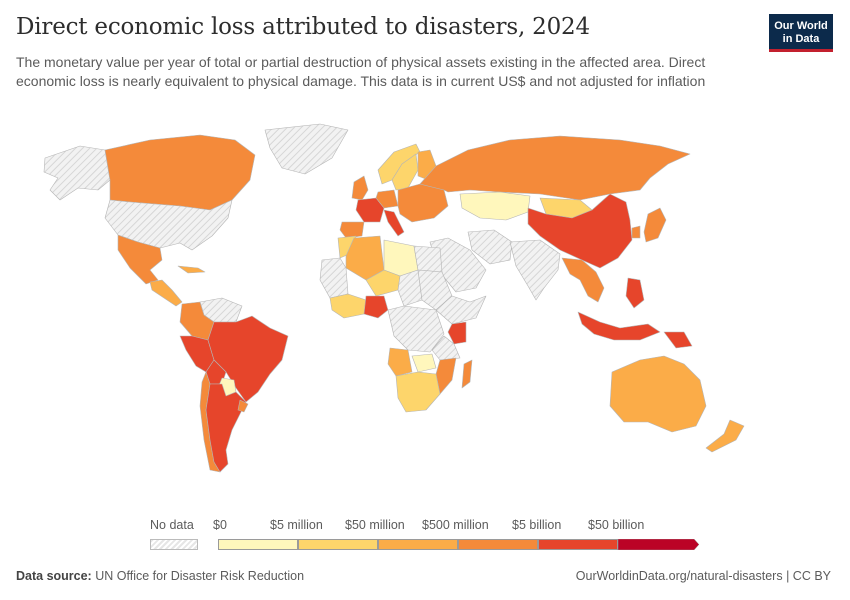 The width and height of the screenshot is (850, 600). I want to click on legend-bin-label-5: $50 billion, so click(616, 525).